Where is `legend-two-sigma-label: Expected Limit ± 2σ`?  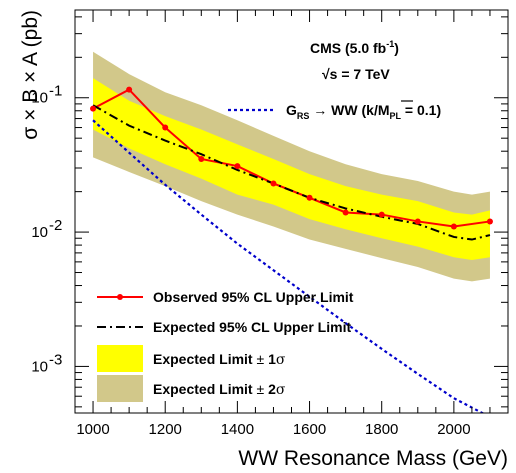
legend-two-sigma-label: Expected Limit ± 2σ is located at coordinates (219, 389).